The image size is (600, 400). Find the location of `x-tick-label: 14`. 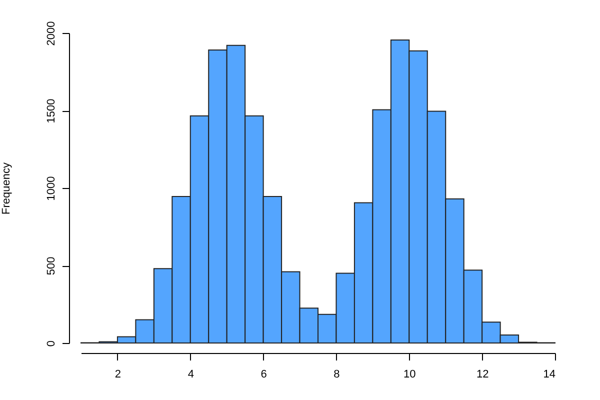

x-tick-label: 14 is located at coordinates (549, 374).